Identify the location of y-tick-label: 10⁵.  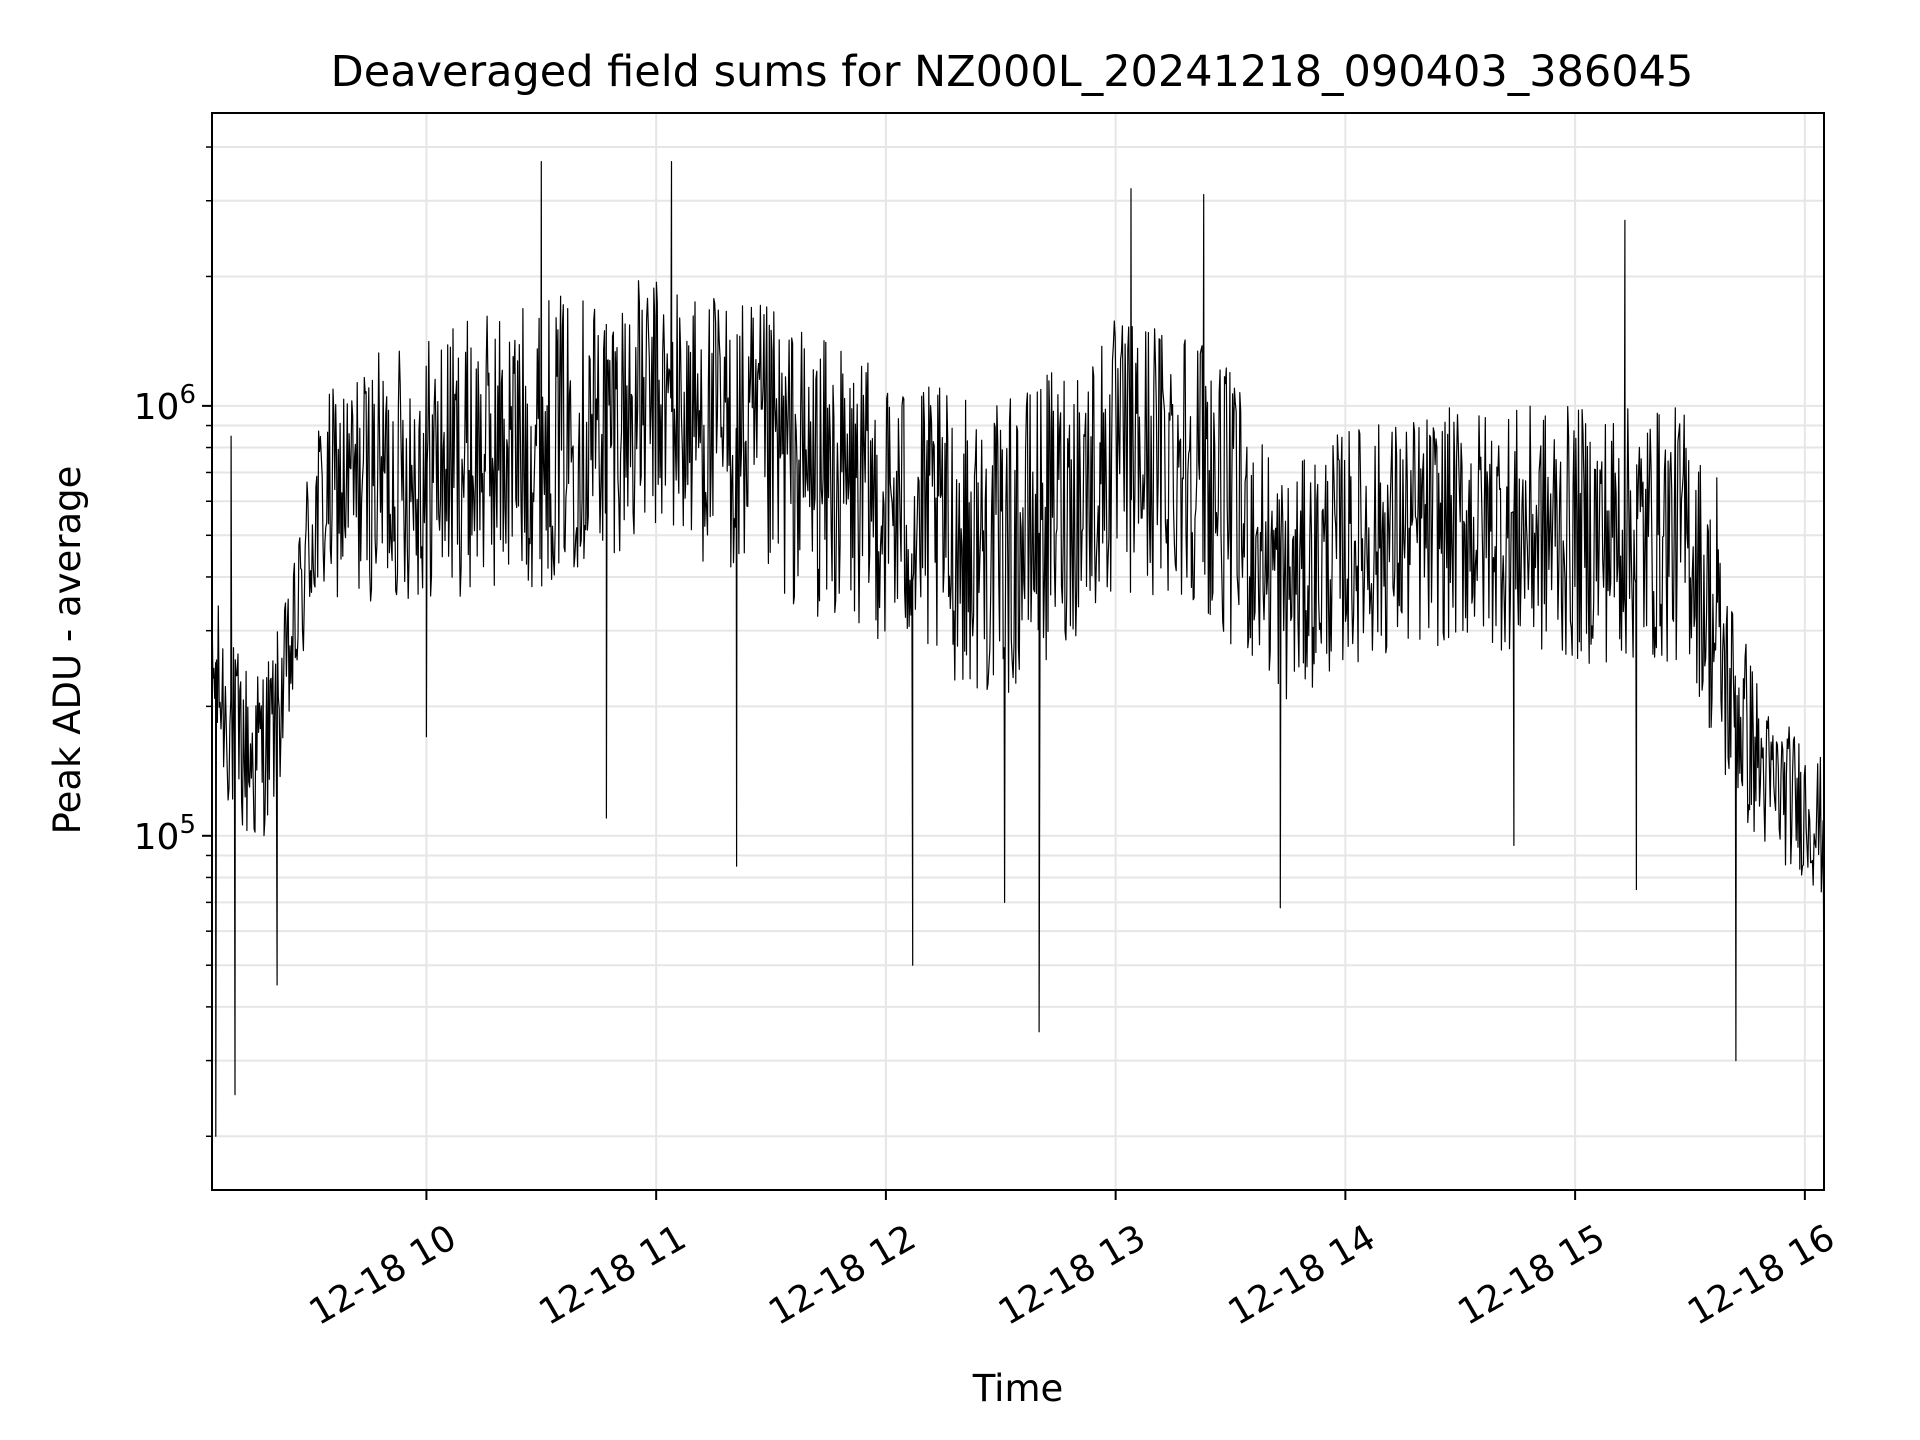
(165, 834).